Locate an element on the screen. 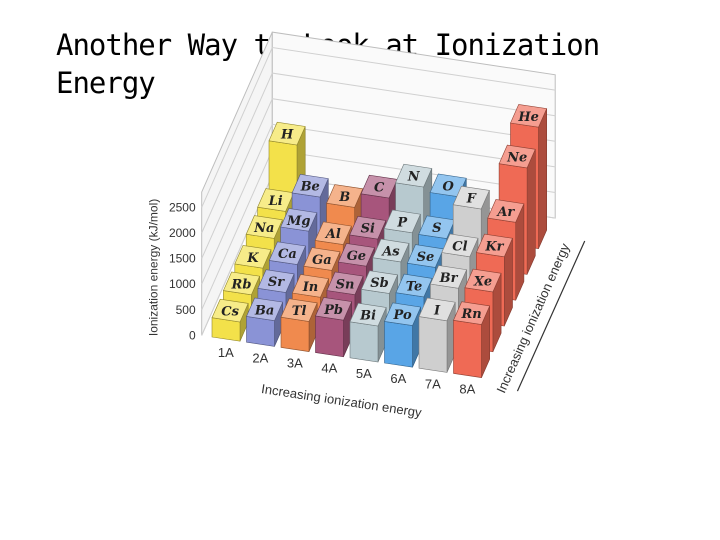 Image resolution: width=720 pixels, height=540 pixels. element-symbol: I is located at coordinates (437, 310).